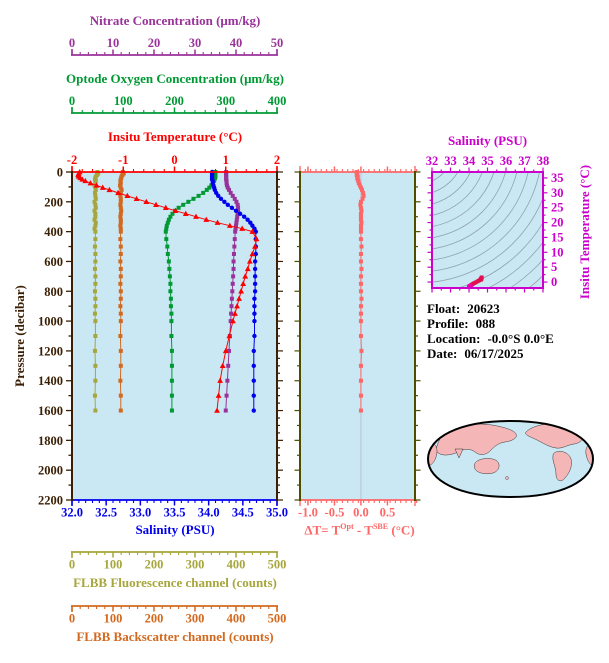 This screenshot has width=609, height=663. I want to click on ts-surface-point, so click(469, 285).